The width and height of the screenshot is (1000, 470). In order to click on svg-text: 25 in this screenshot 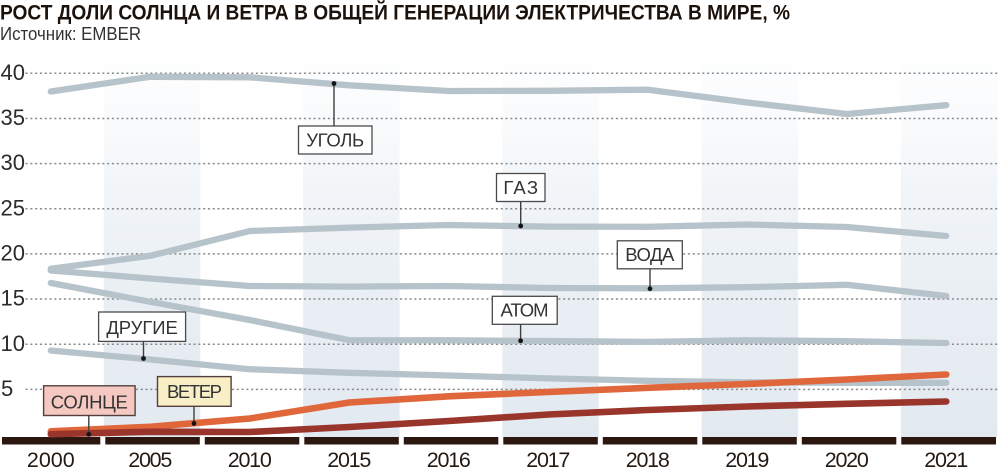, I will do `click(13, 207)`.